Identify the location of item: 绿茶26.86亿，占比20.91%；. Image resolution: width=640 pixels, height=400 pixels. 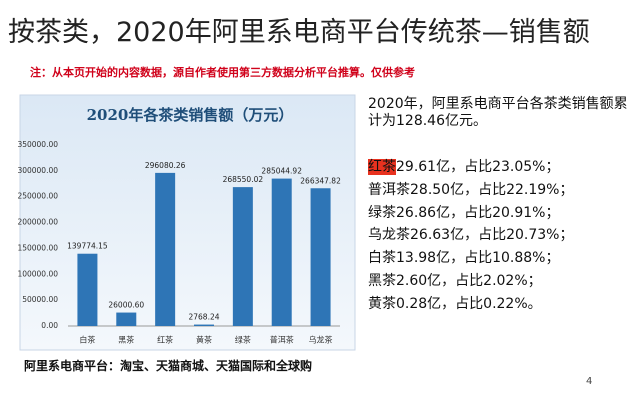
(470, 213).